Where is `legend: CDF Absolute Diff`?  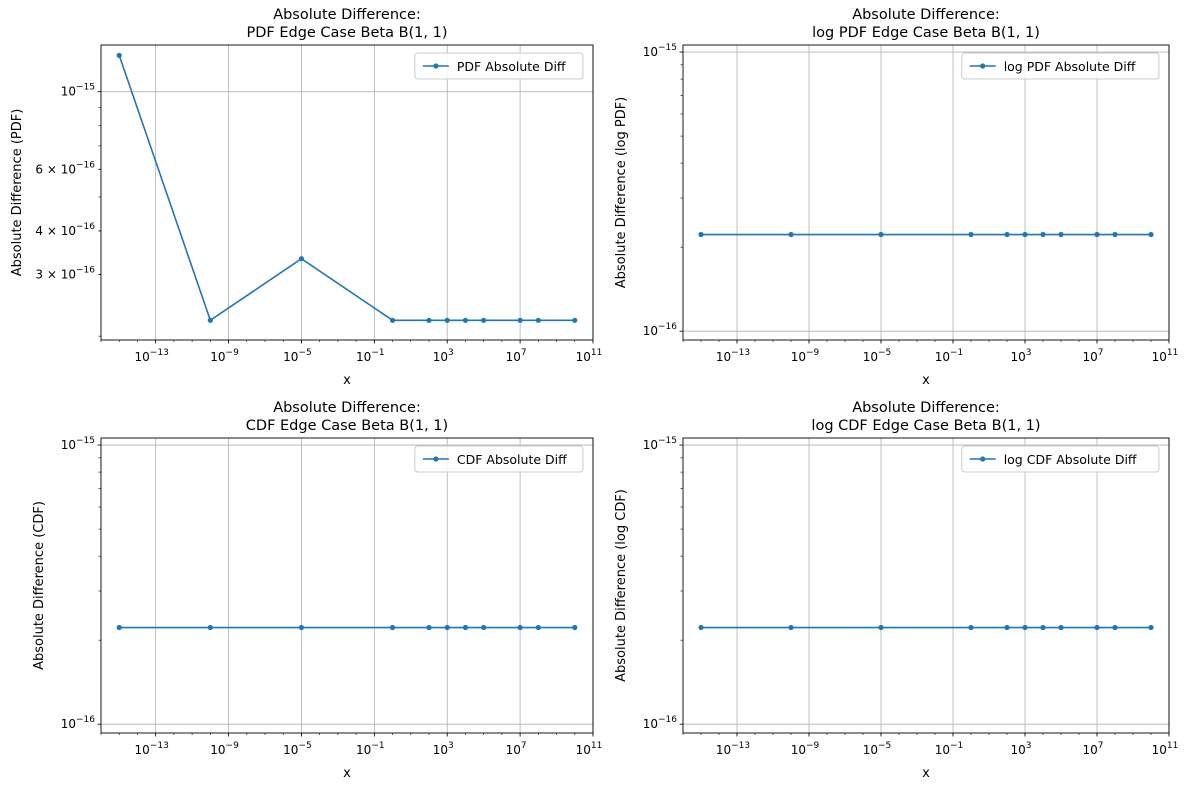
legend: CDF Absolute Diff is located at coordinates (499, 459).